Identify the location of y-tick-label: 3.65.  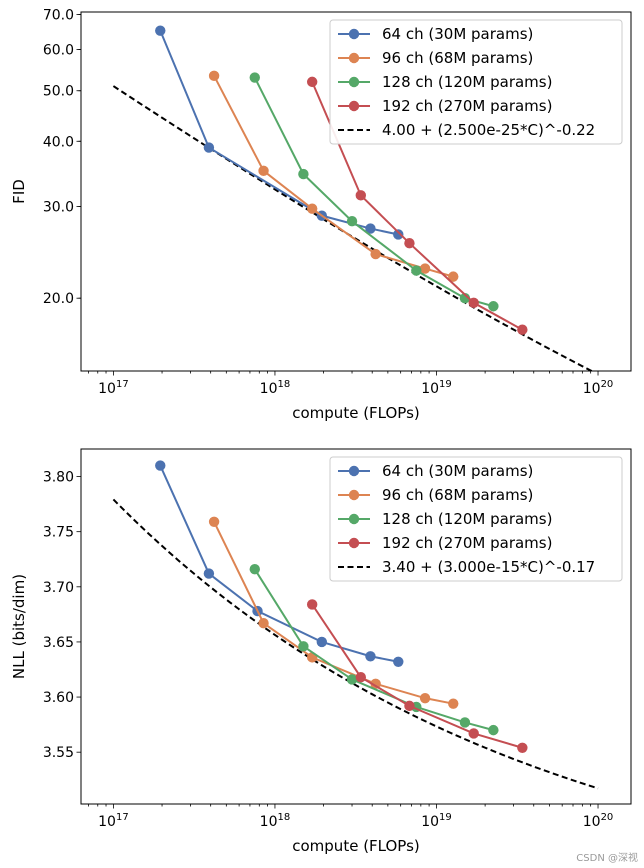
(58, 643).